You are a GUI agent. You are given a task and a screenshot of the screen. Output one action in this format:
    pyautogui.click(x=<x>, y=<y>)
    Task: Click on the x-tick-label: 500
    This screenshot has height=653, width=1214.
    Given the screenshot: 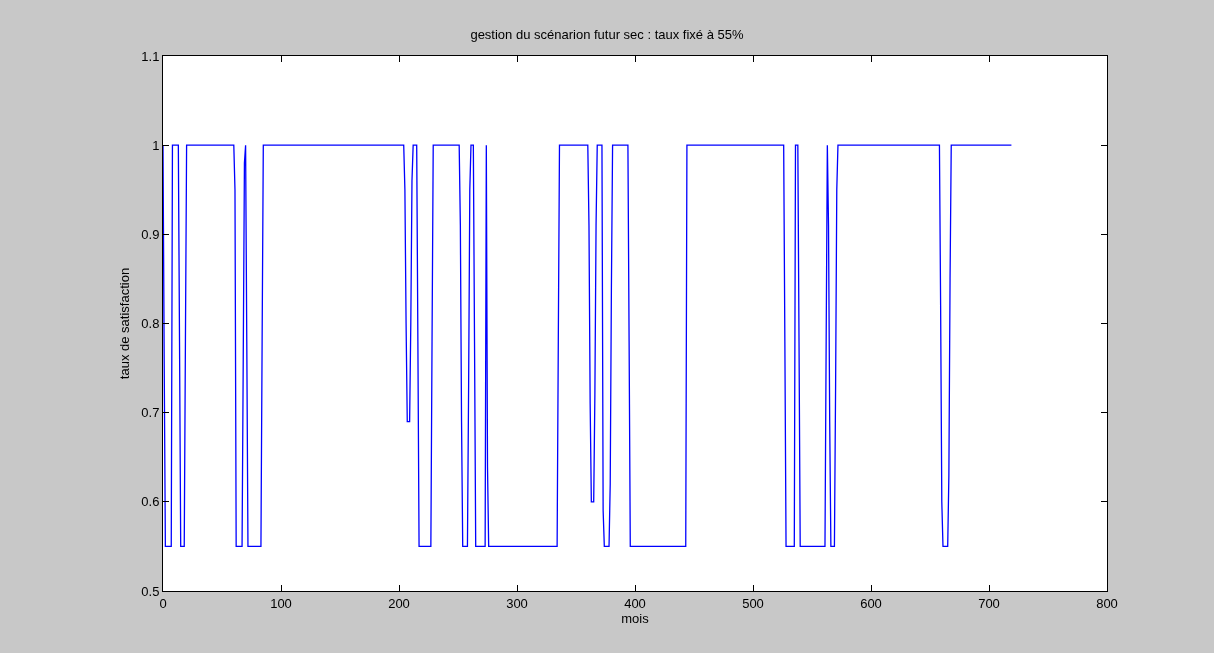 What is the action you would take?
    pyautogui.click(x=753, y=603)
    